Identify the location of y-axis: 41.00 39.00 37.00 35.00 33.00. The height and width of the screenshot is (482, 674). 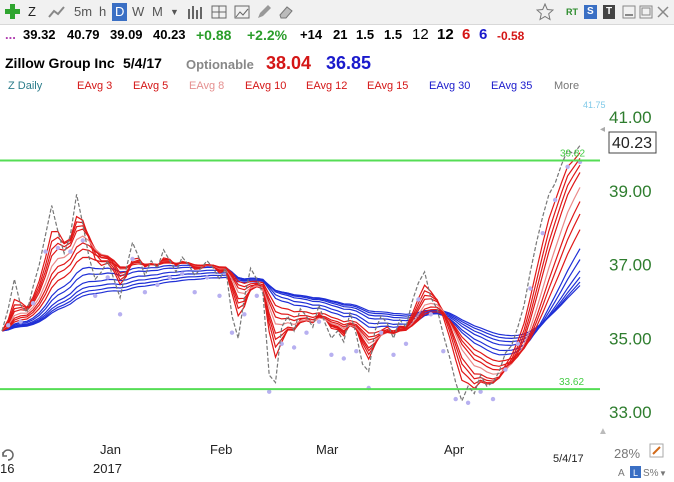
(630, 265).